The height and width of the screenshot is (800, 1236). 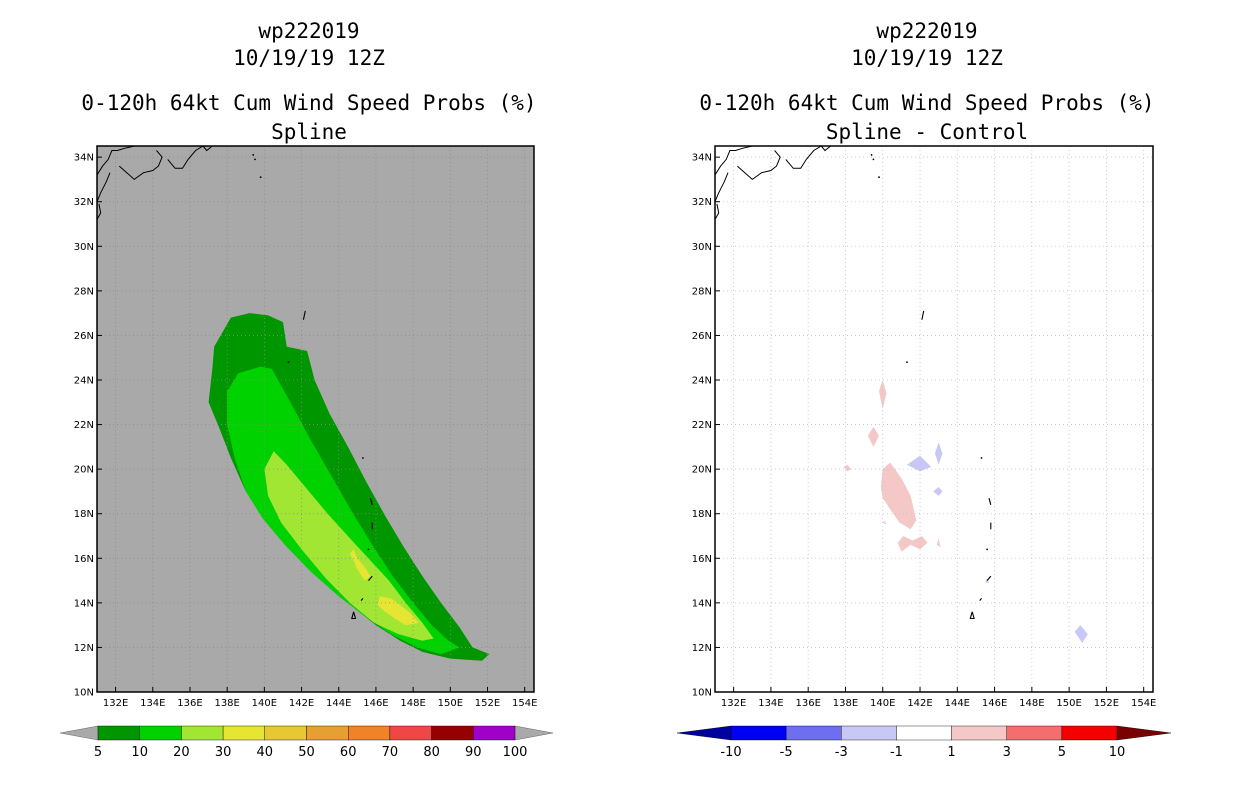 What do you see at coordinates (702, 336) in the screenshot?
I see `y-tick-label: 26N` at bounding box center [702, 336].